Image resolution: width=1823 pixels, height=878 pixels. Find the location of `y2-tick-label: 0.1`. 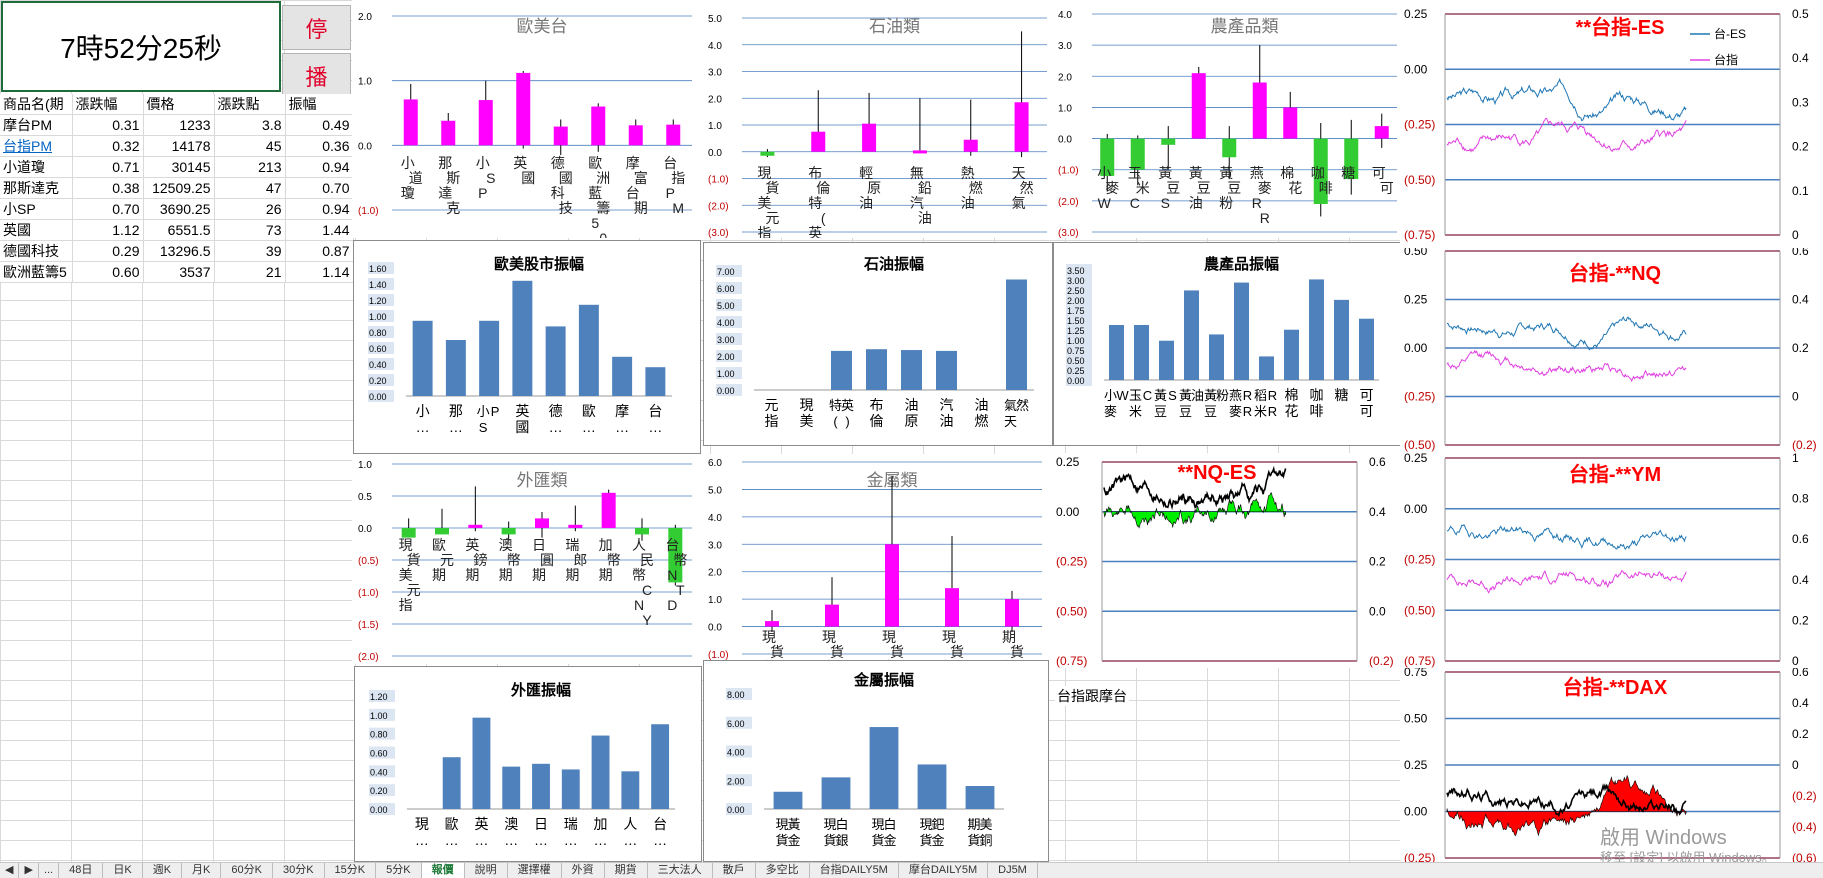

y2-tick-label: 0.1 is located at coordinates (1800, 191).